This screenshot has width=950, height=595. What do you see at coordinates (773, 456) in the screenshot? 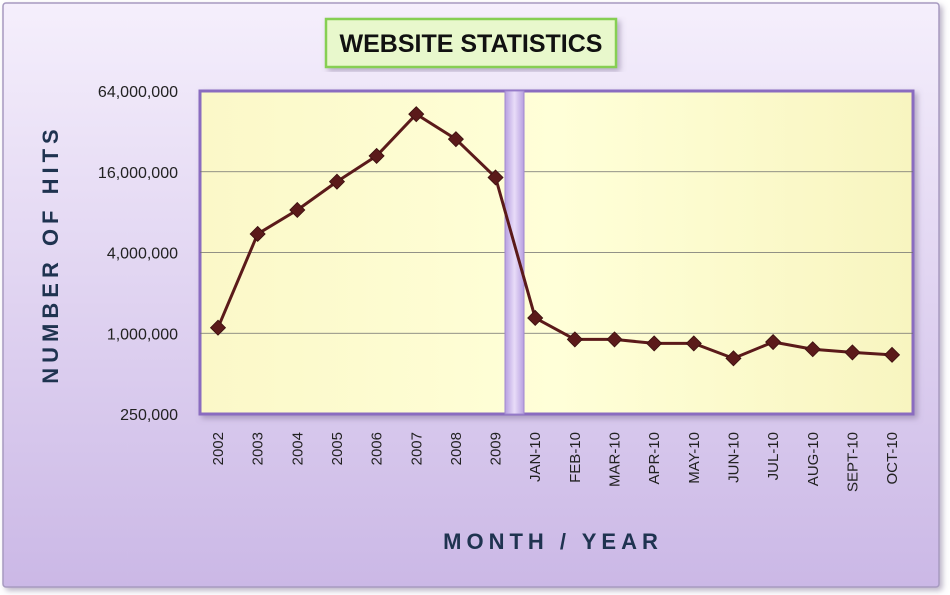
I see `x-tick-label: JUL-10` at bounding box center [773, 456].